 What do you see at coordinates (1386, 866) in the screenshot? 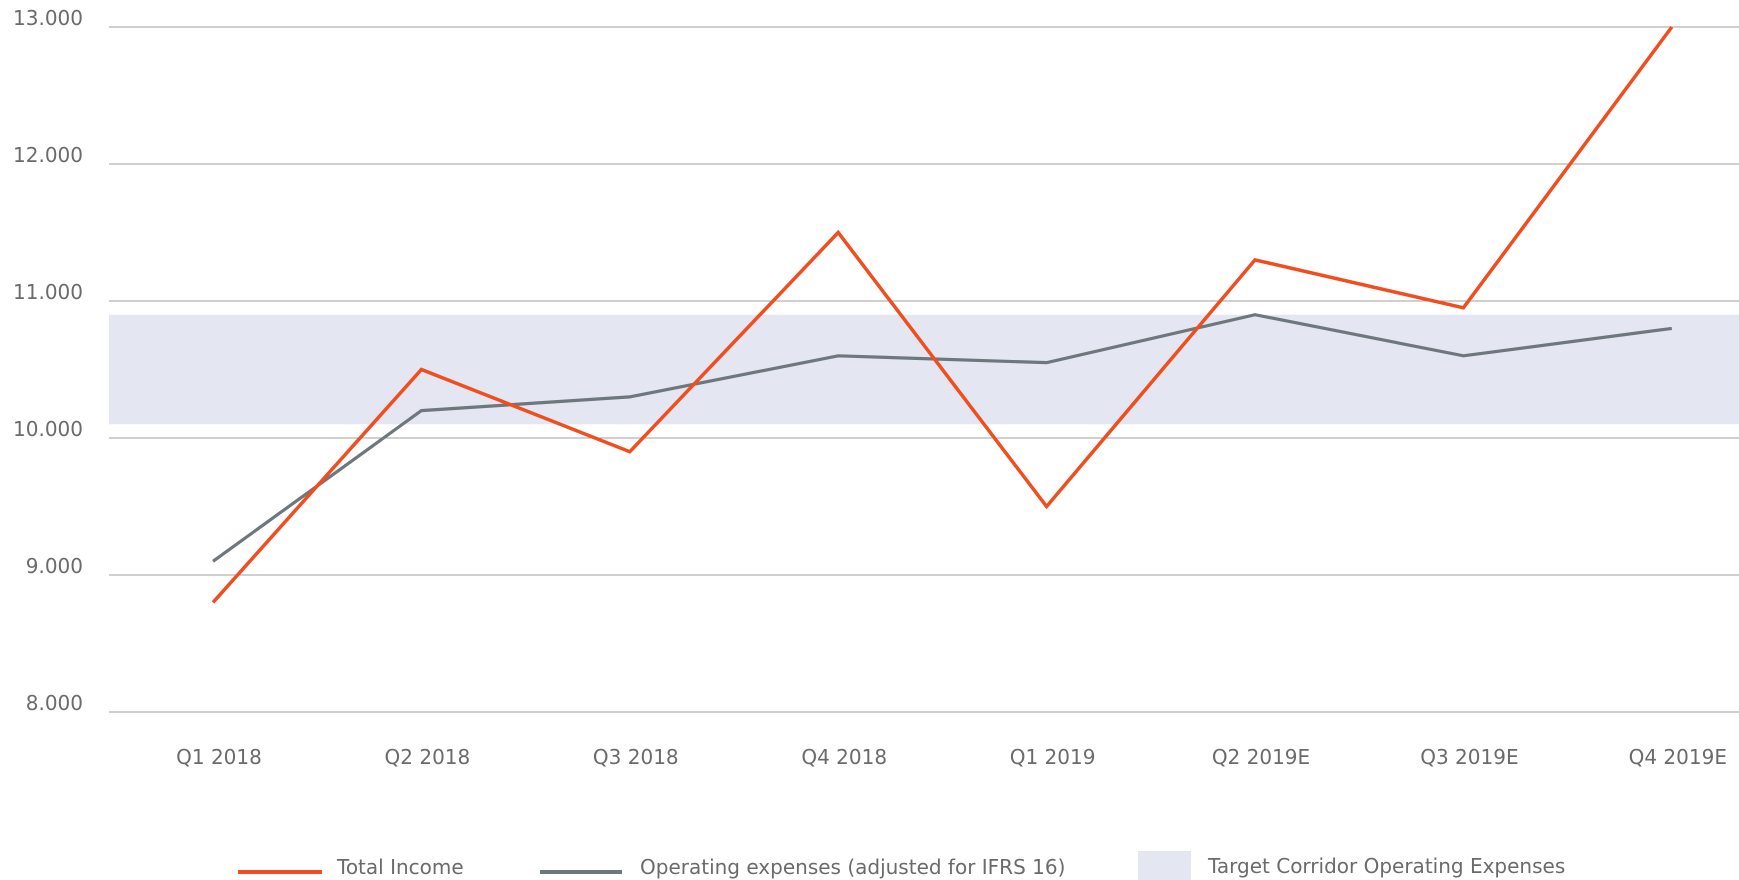
I see `legend-label: Target Corridor Operating Expenses` at bounding box center [1386, 866].